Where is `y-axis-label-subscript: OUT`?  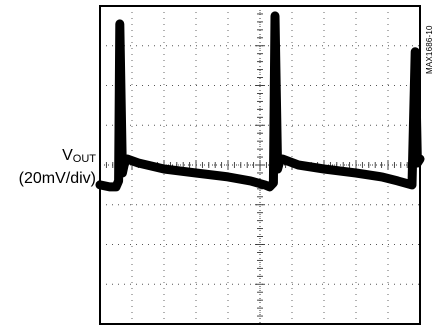 y-axis-label-subscript: OUT is located at coordinates (84, 159).